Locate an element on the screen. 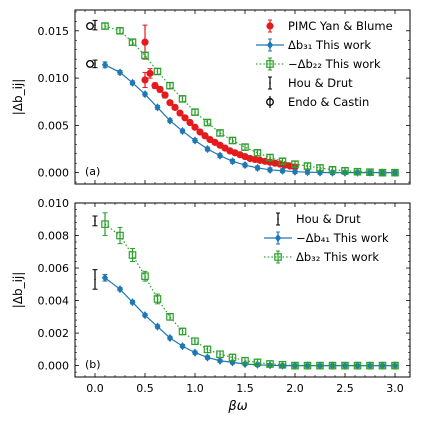 Image resolution: width=432 pixels, height=432 pixels. panel-label: (a) is located at coordinates (92, 171).